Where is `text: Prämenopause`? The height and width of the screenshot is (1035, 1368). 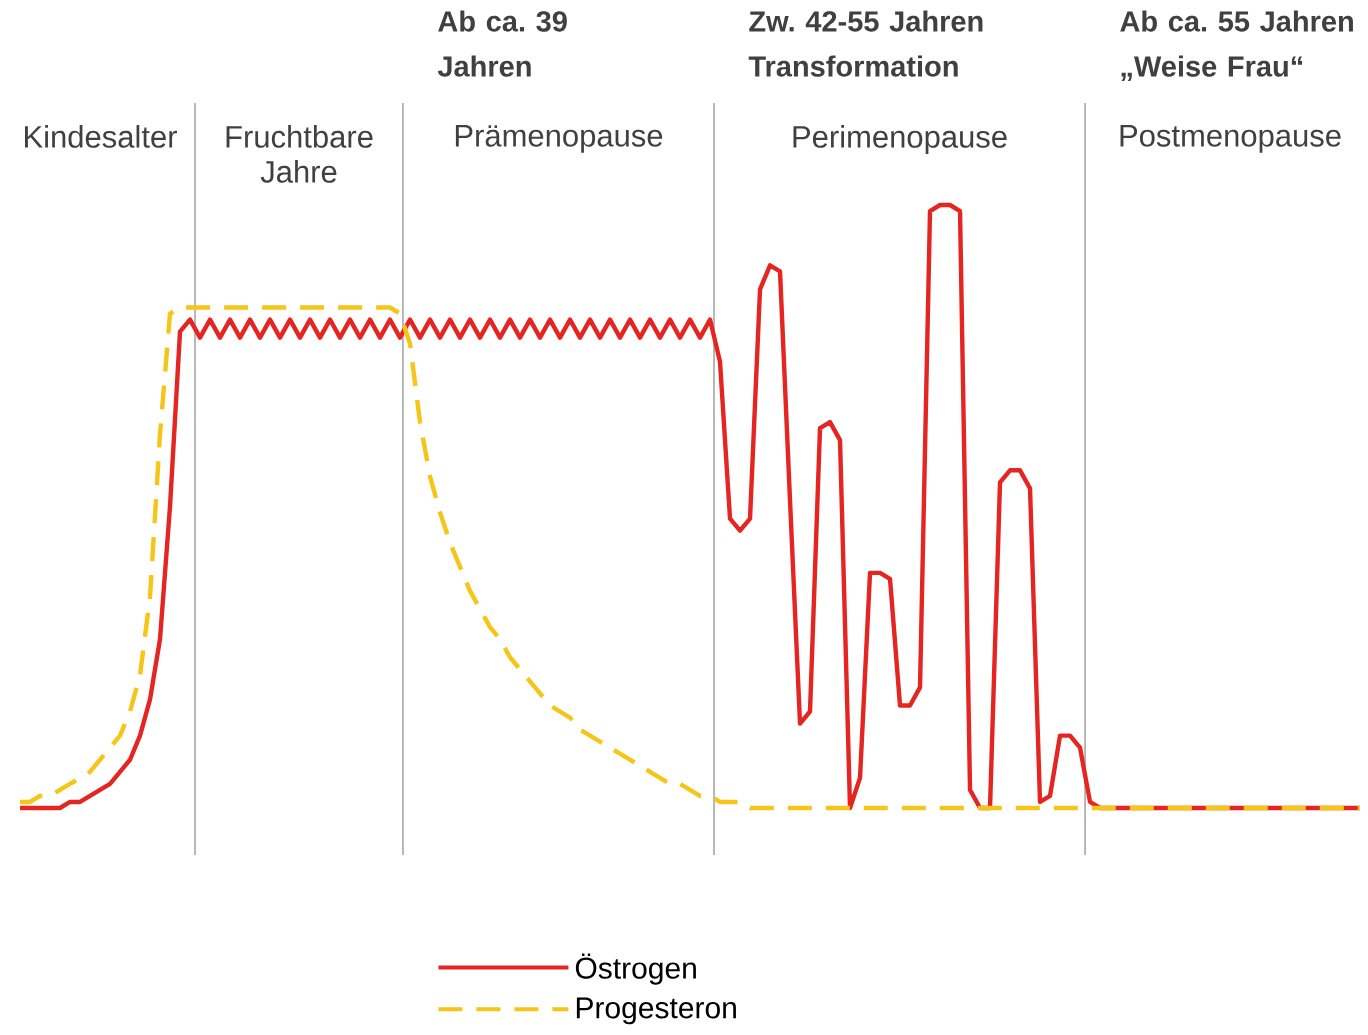
text: Prämenopause is located at coordinates (559, 139).